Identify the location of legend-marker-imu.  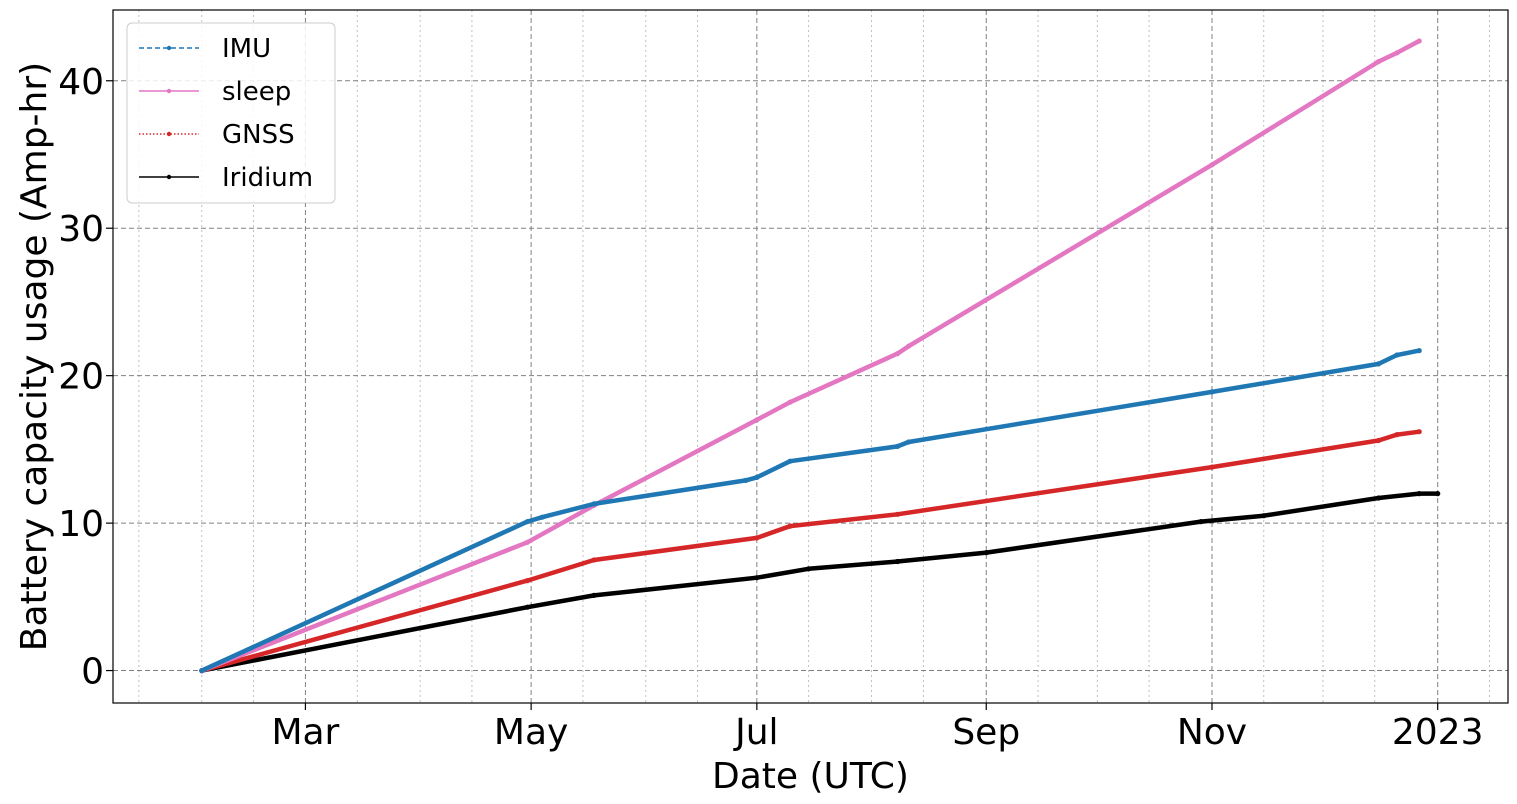
(169, 48).